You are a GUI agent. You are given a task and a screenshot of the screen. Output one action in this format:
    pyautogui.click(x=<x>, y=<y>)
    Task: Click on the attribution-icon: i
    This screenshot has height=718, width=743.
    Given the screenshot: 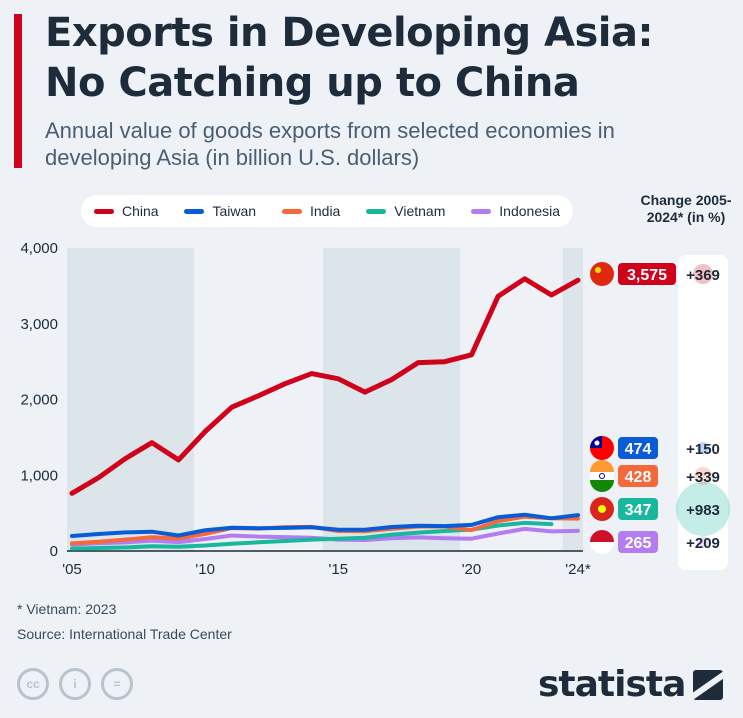 What is the action you would take?
    pyautogui.click(x=75, y=684)
    